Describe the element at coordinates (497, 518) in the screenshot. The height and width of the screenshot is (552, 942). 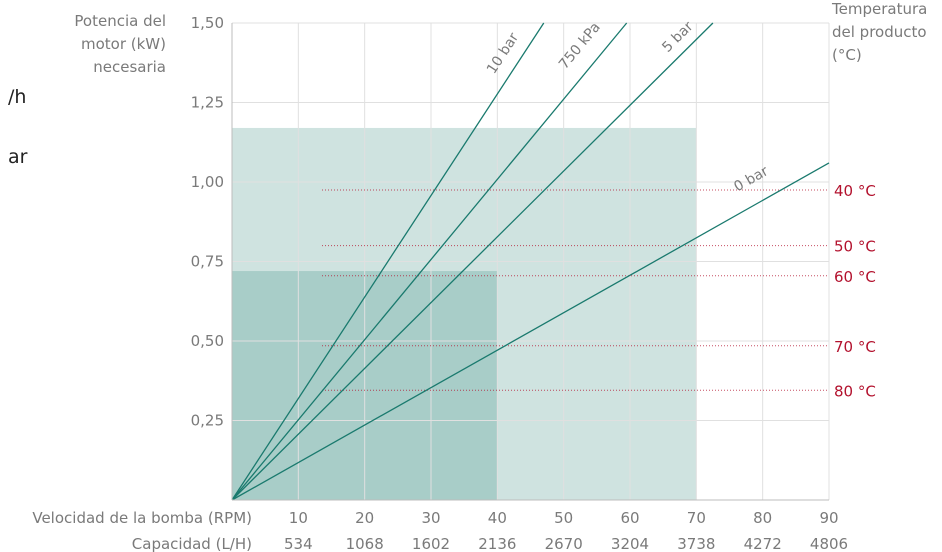
I see `x-tick-rpm-40: 40` at that location.